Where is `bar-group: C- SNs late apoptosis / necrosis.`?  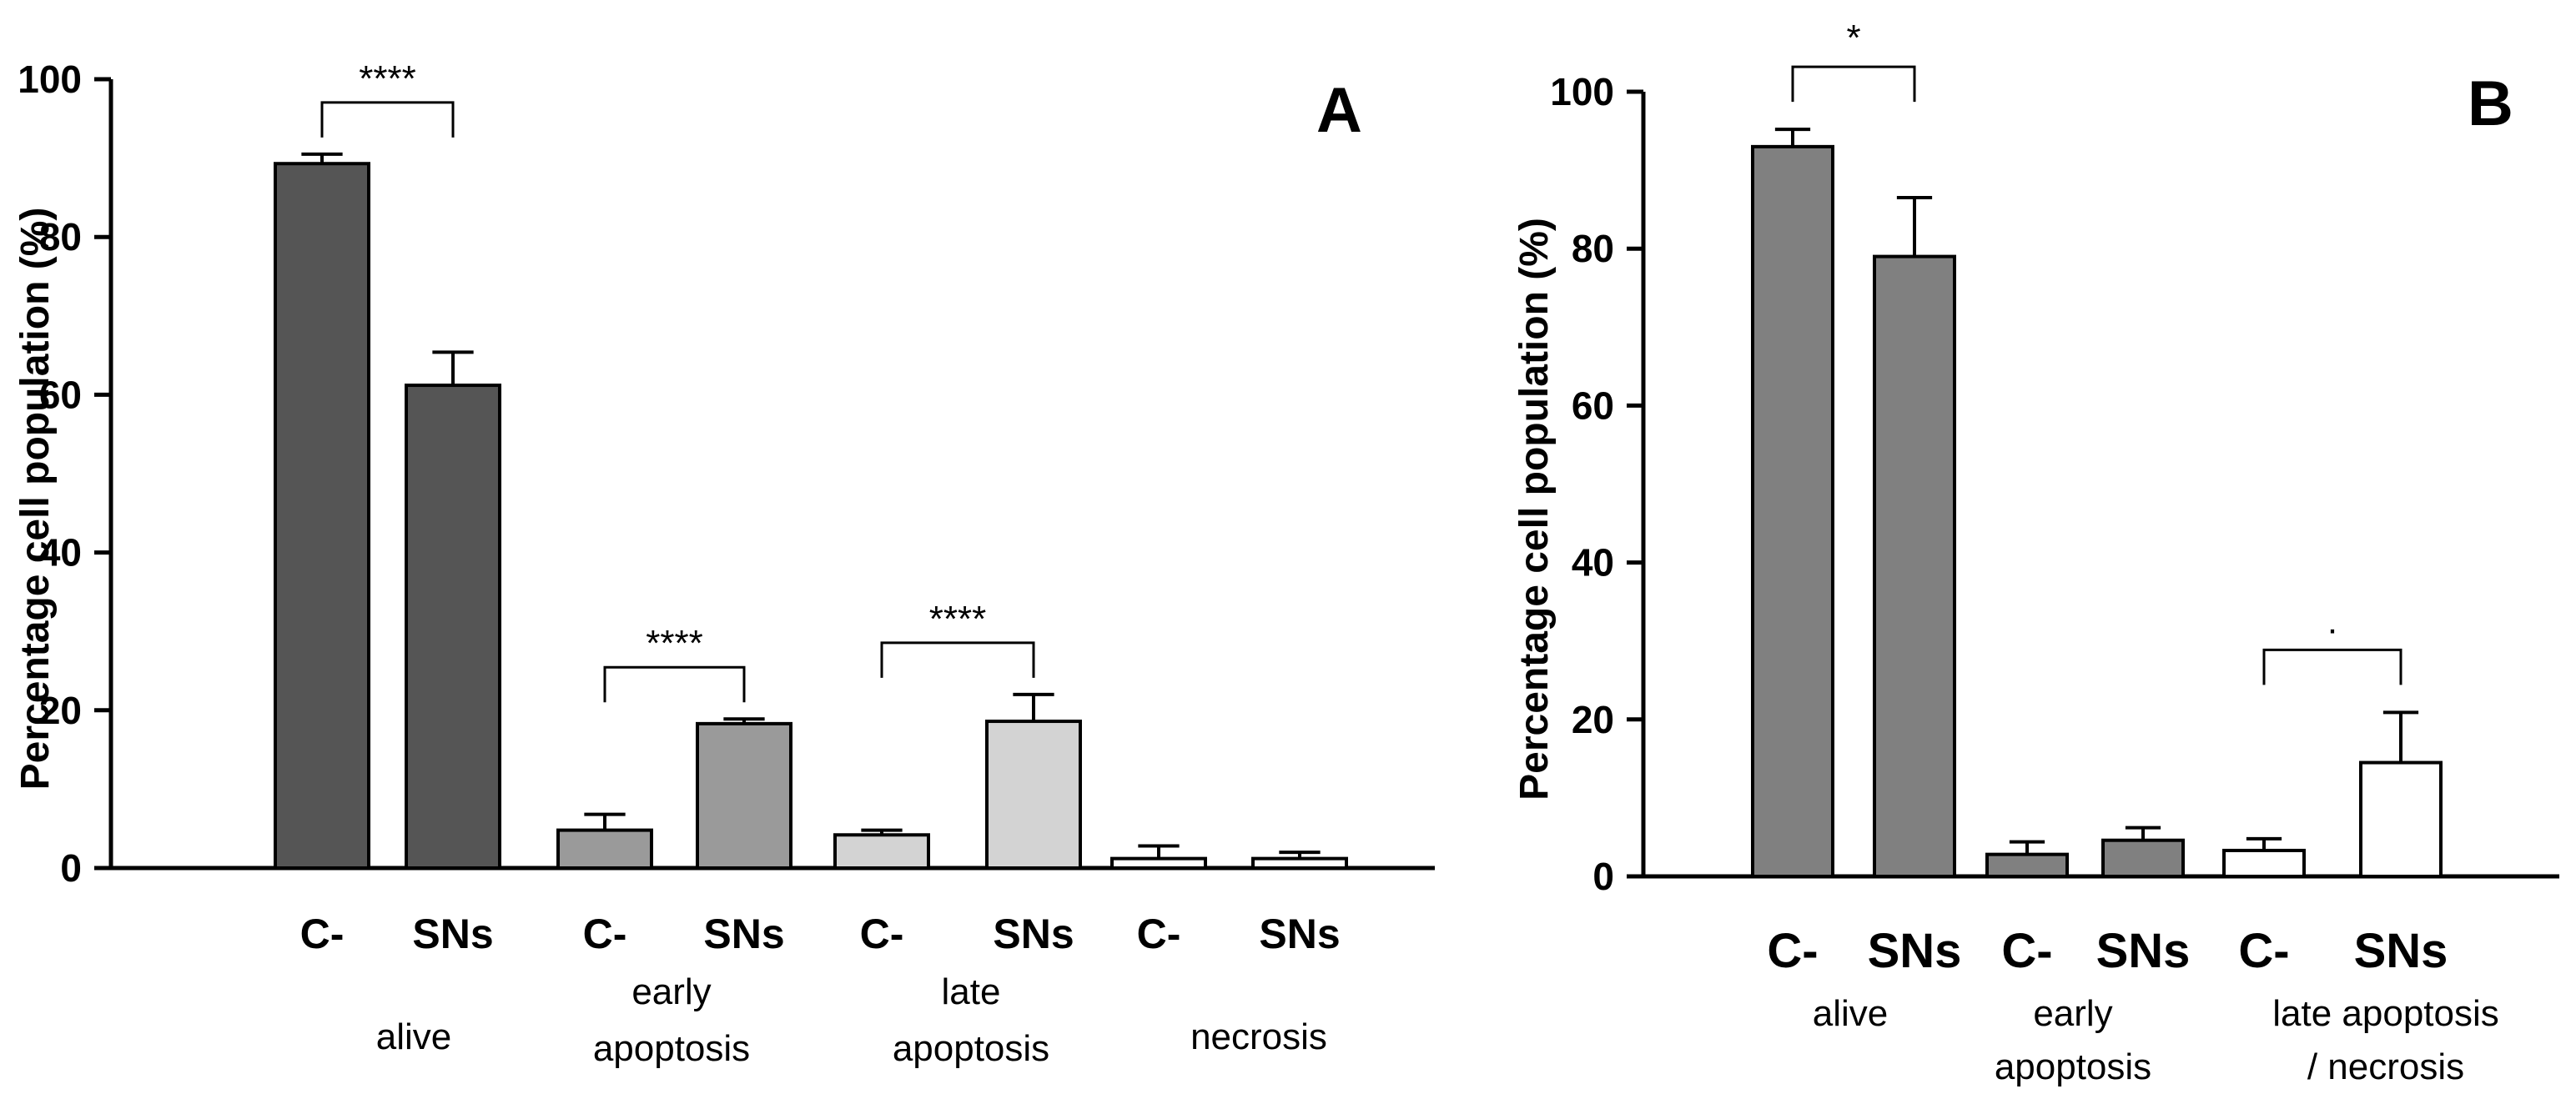
bar-group: C- SNs late apoptosis / necrosis. is located at coordinates (2360, 843).